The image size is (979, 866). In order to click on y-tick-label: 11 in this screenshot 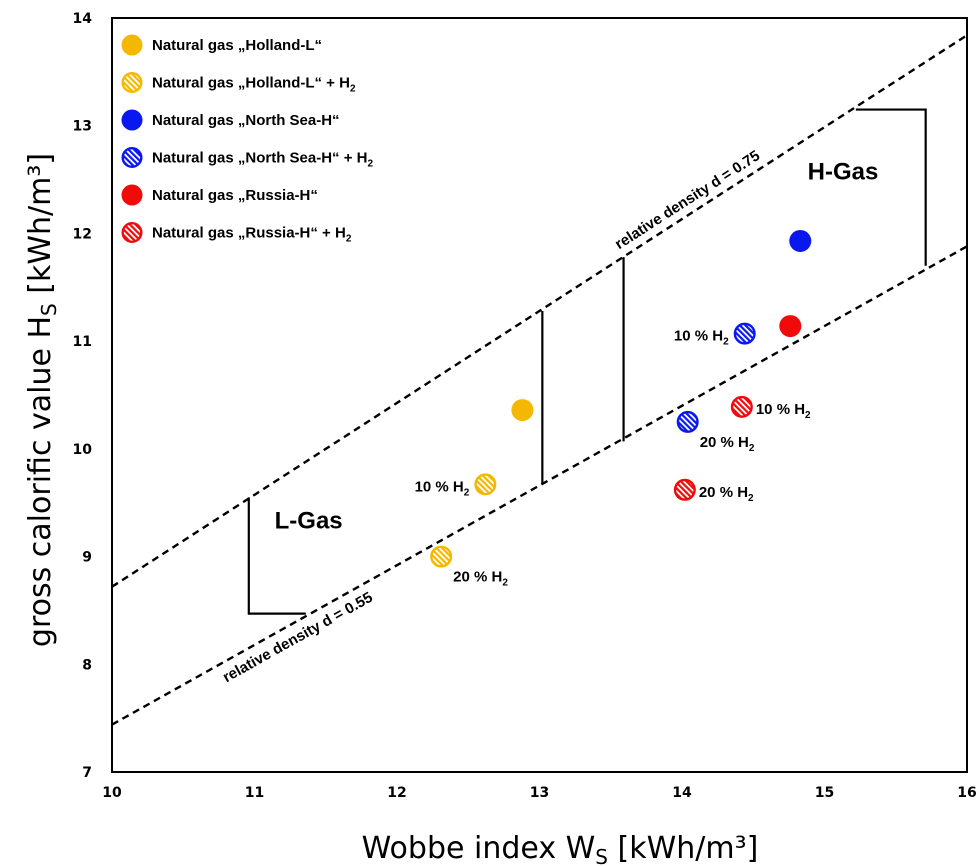, I will do `click(82, 342)`.